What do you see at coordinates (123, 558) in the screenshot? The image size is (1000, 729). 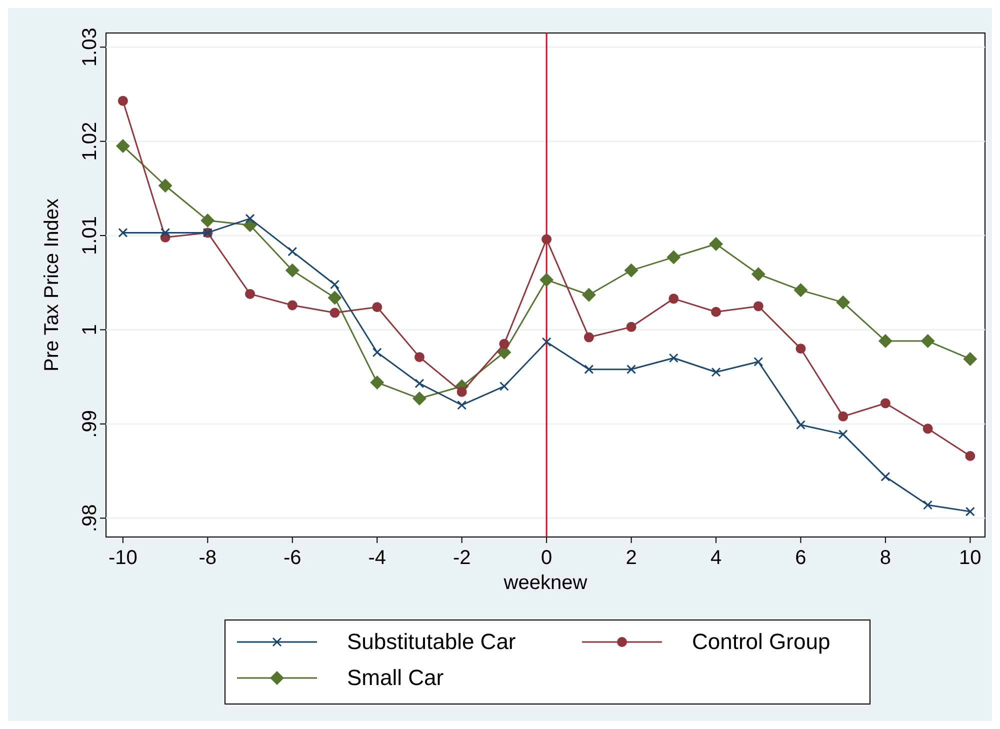 I see `x-tick-label: -10` at bounding box center [123, 558].